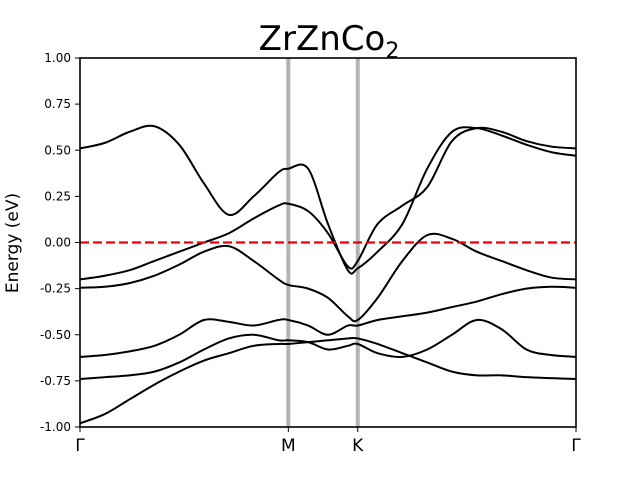 This screenshot has height=480, width=640. Describe the element at coordinates (55, 427) in the screenshot. I see `y-tick-label: -1.00` at that location.